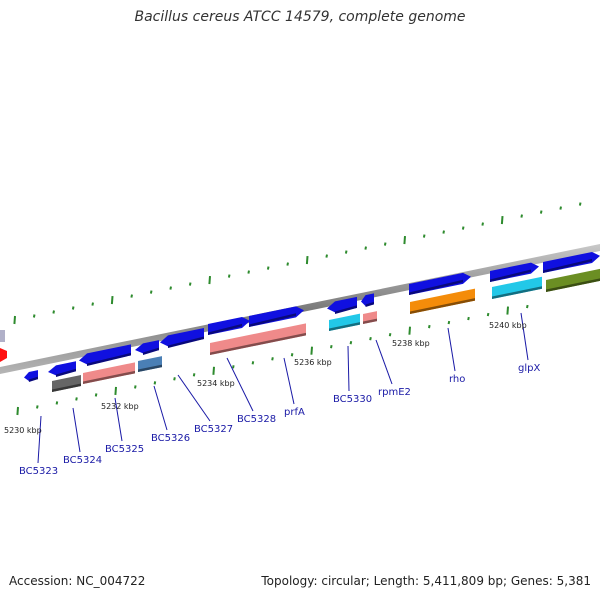  I want to click on gene-label-rho: rho, so click(457, 379).